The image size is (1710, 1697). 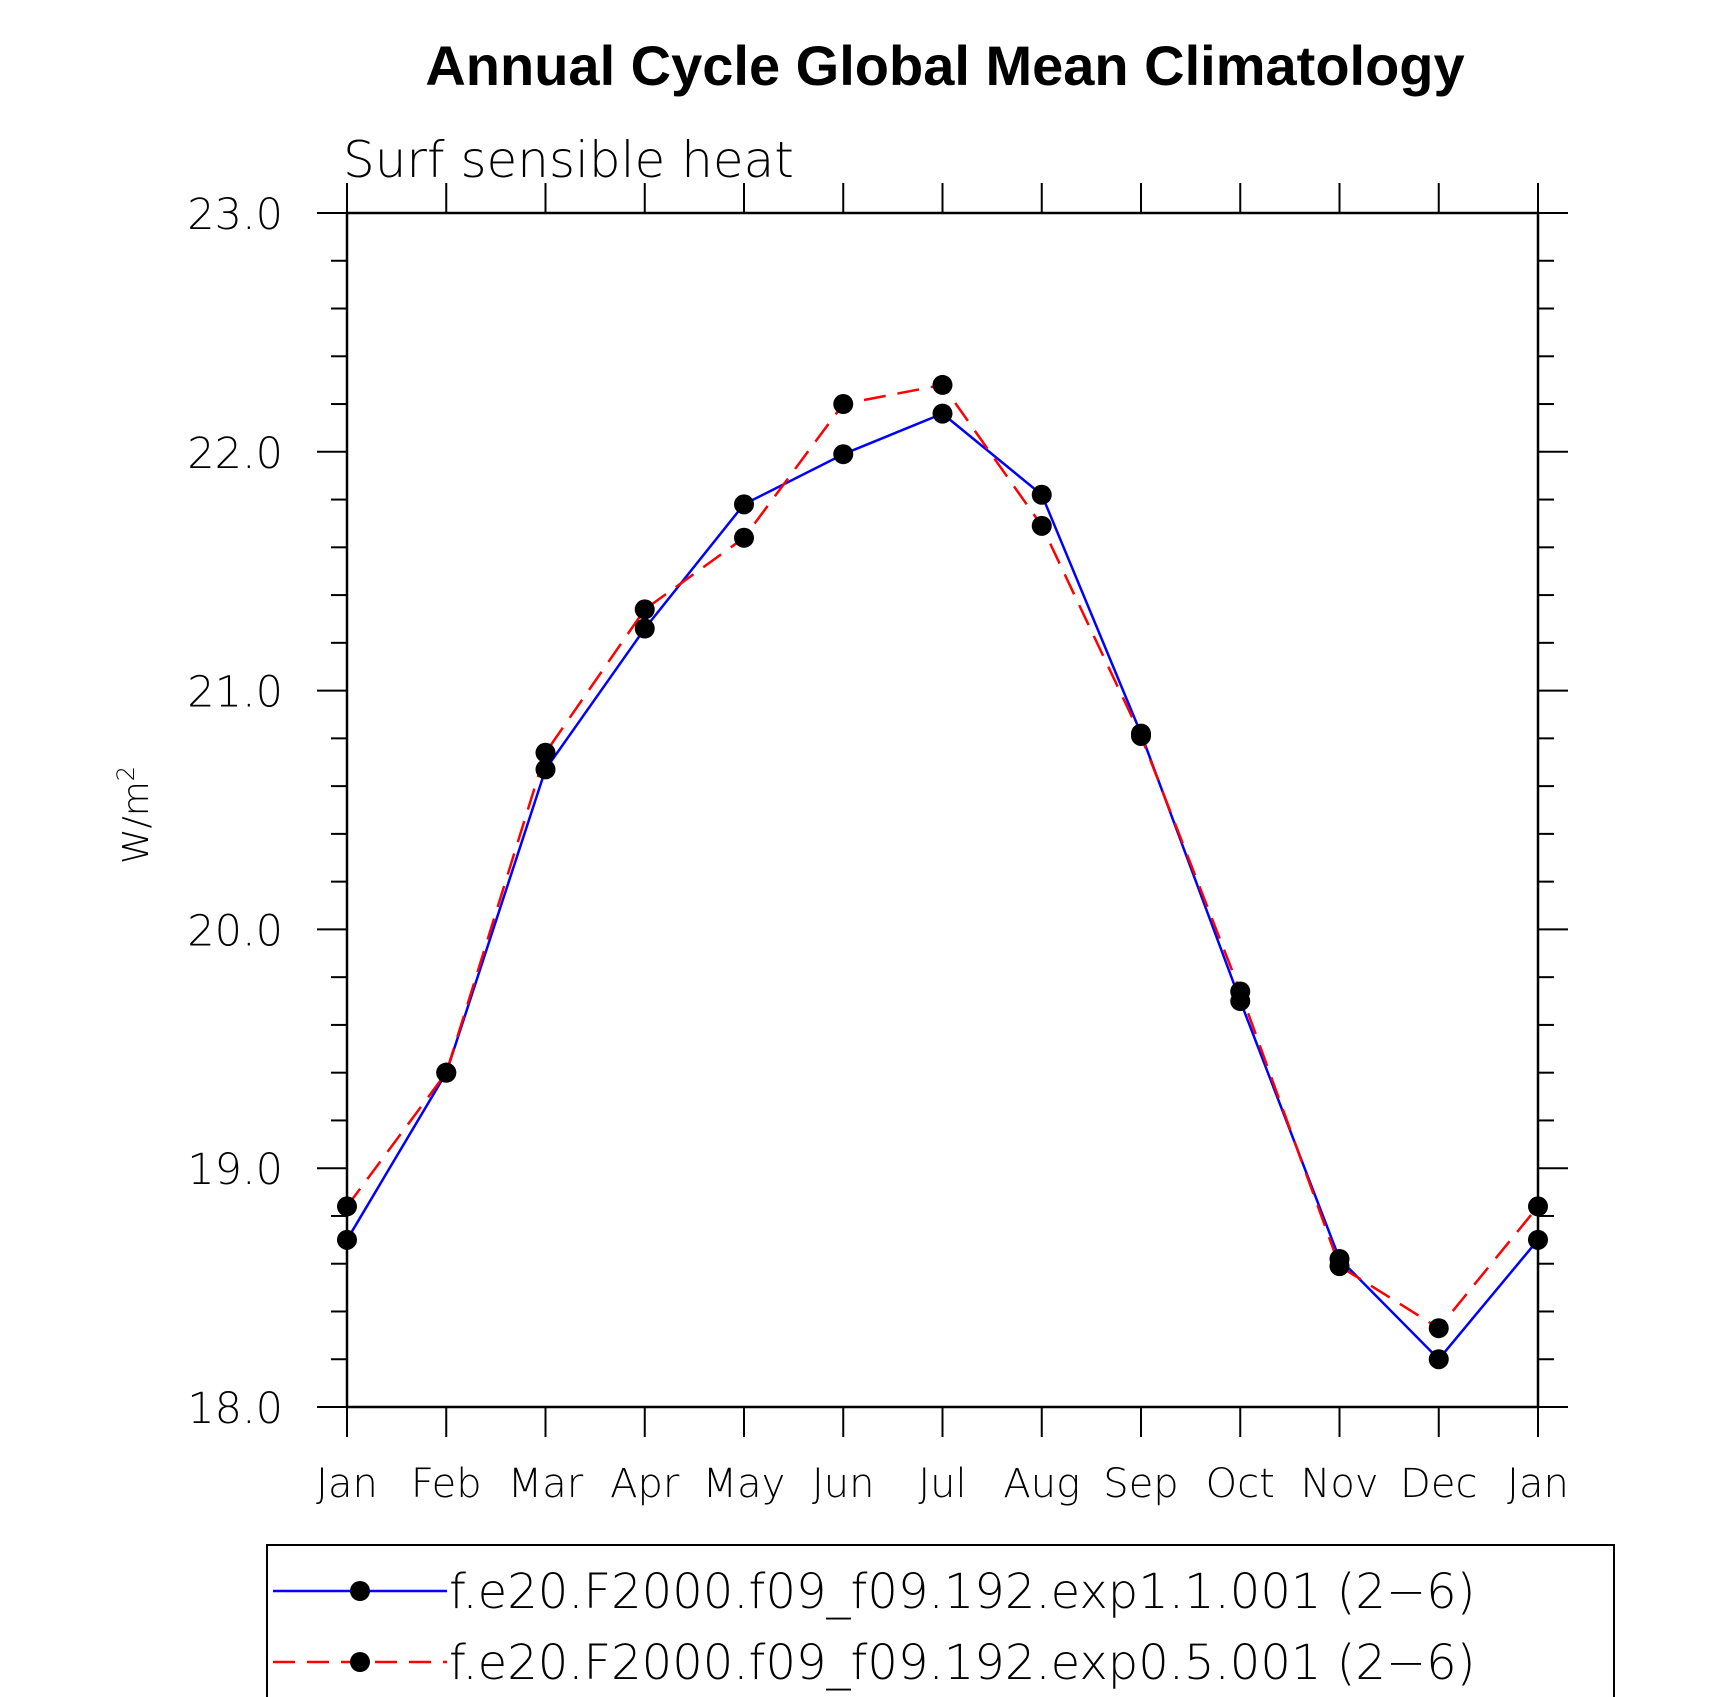 I want to click on x-tick-label: Sep, so click(x=1140, y=1484).